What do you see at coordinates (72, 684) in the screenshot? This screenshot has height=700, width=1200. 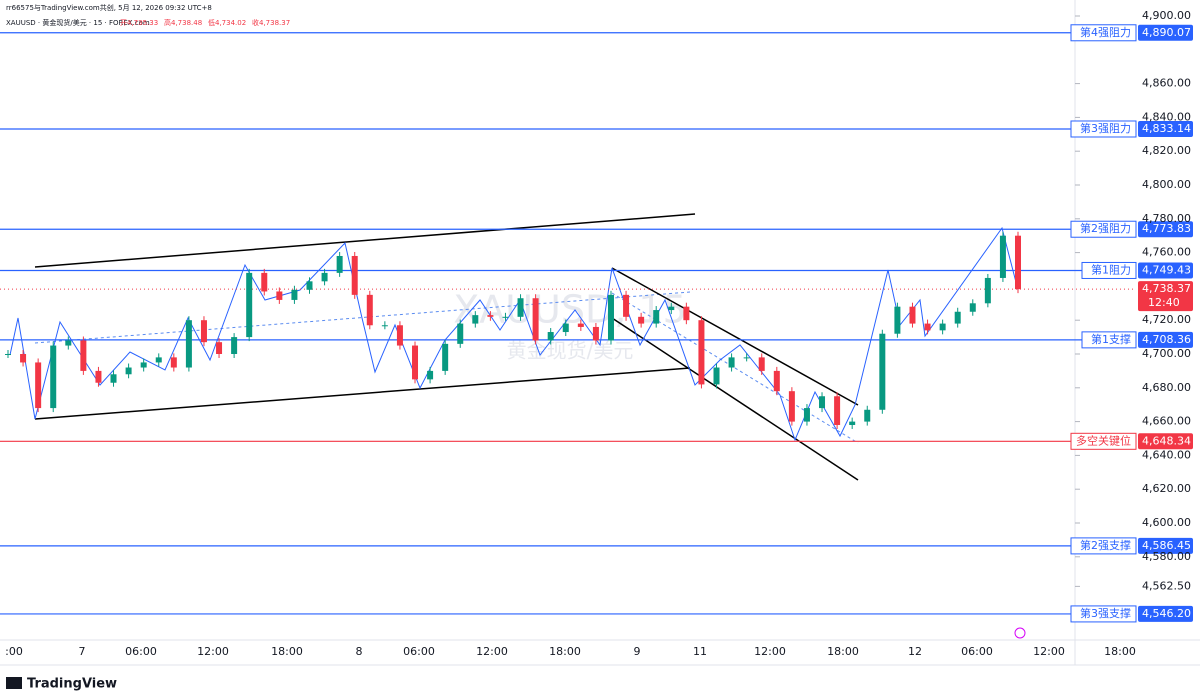 I see `brand: TradingView` at bounding box center [72, 684].